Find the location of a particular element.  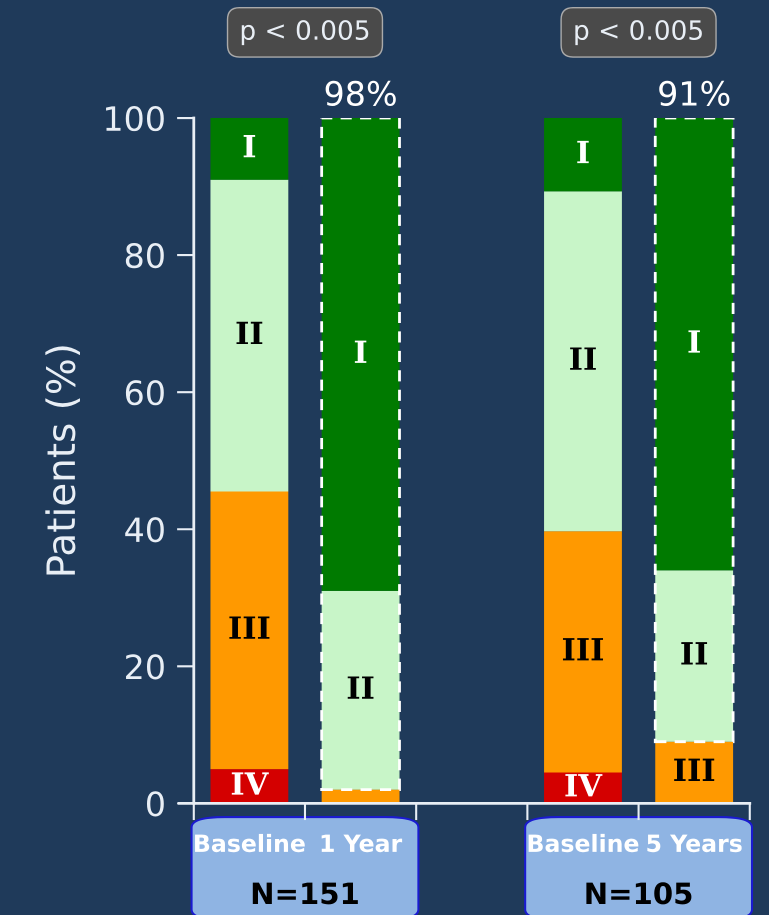

text: N=105 is located at coordinates (639, 893).